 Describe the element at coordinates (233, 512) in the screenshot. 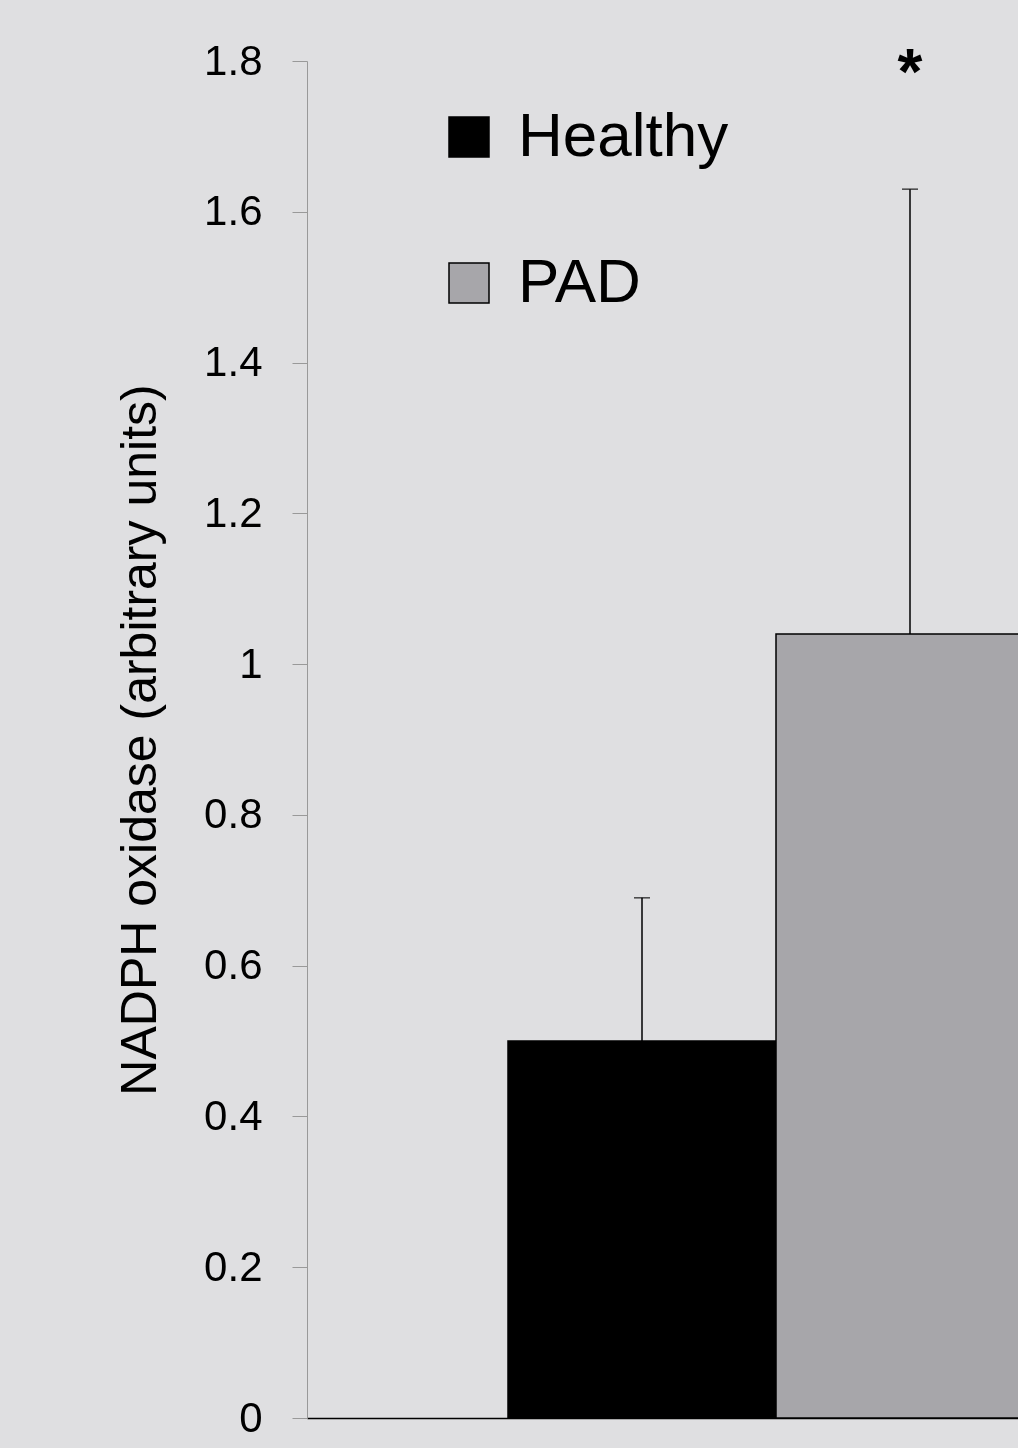

I see `y-tick-label: 1.2` at that location.